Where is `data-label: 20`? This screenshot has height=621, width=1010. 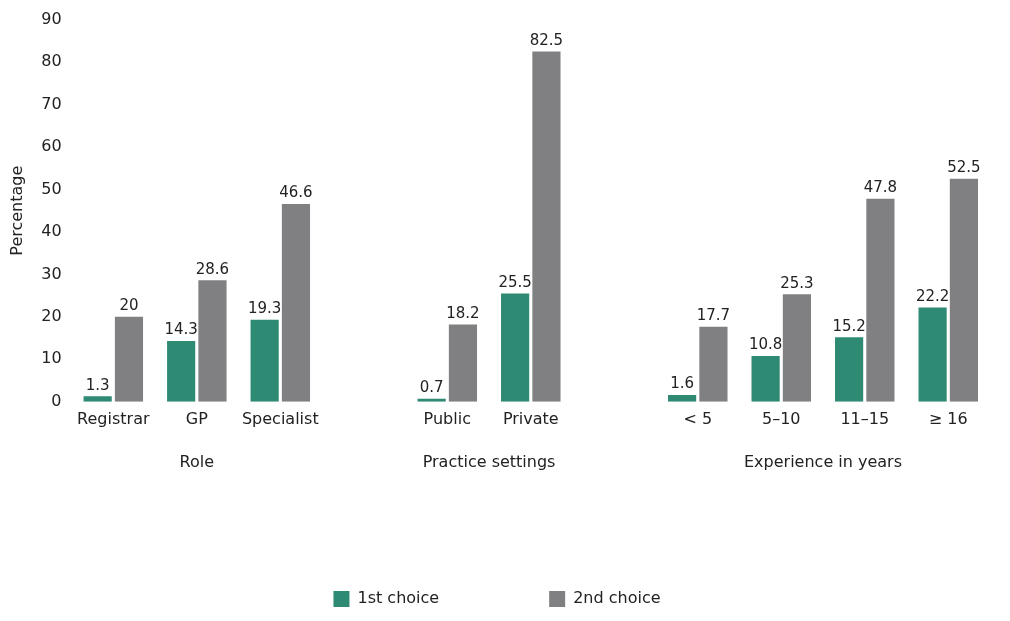
data-label: 20 is located at coordinates (129, 305).